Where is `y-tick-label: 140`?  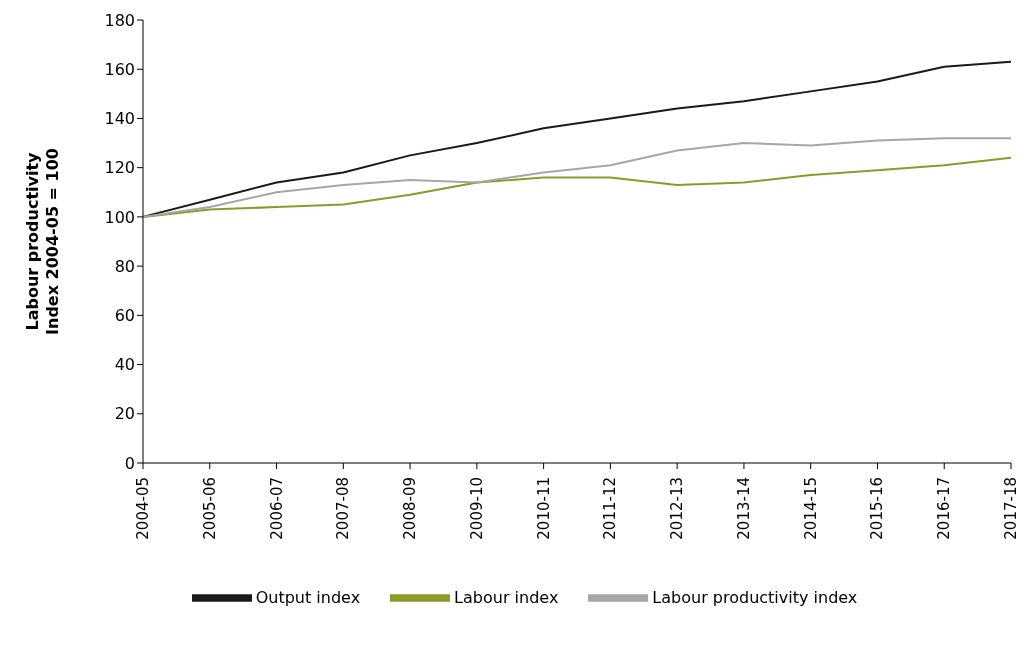 y-tick-label: 140 is located at coordinates (119, 119).